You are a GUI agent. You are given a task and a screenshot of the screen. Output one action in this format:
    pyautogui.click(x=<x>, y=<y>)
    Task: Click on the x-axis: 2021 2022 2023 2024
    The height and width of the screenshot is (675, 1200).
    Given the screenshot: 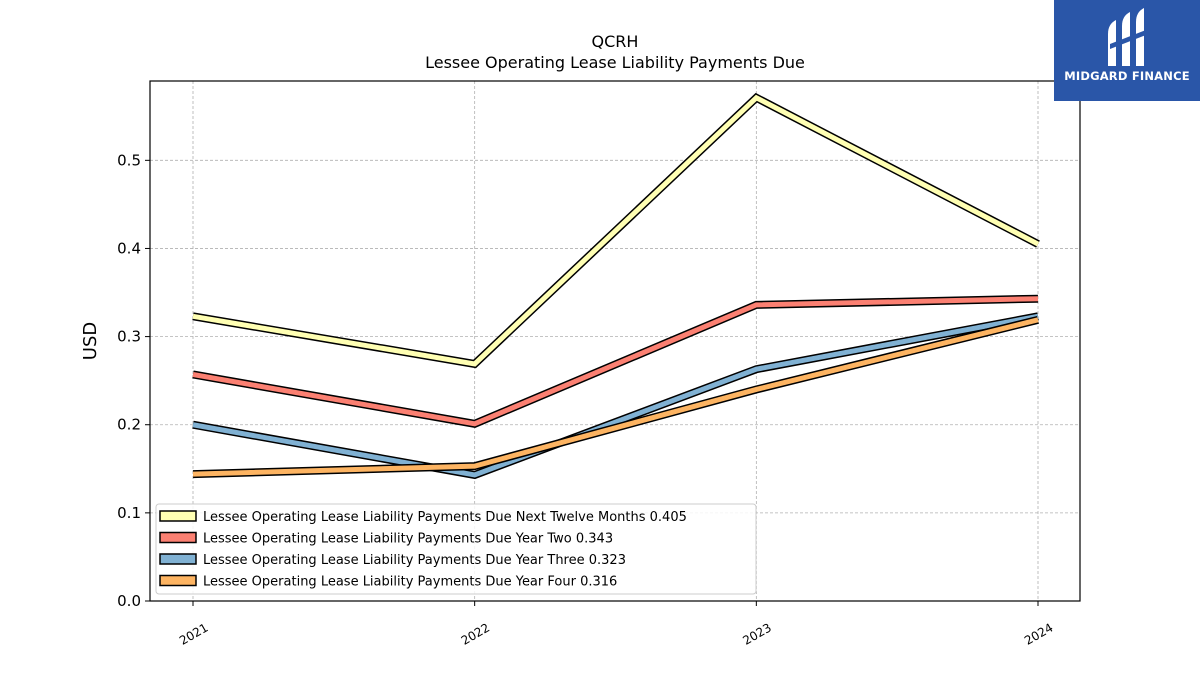 What is the action you would take?
    pyautogui.click(x=616, y=624)
    